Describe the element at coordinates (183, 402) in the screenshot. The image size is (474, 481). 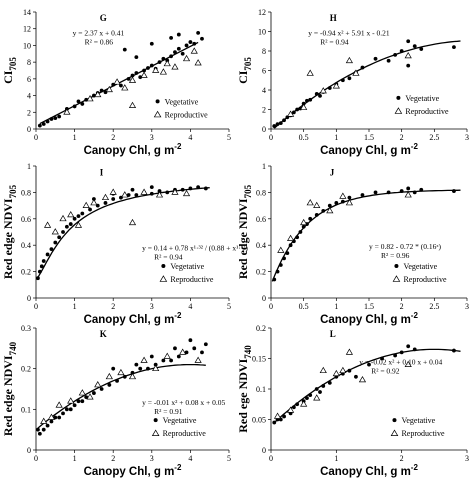
I see `regression-equation: y = -0.01 x² + 0.08 x + 0.05` at that location.